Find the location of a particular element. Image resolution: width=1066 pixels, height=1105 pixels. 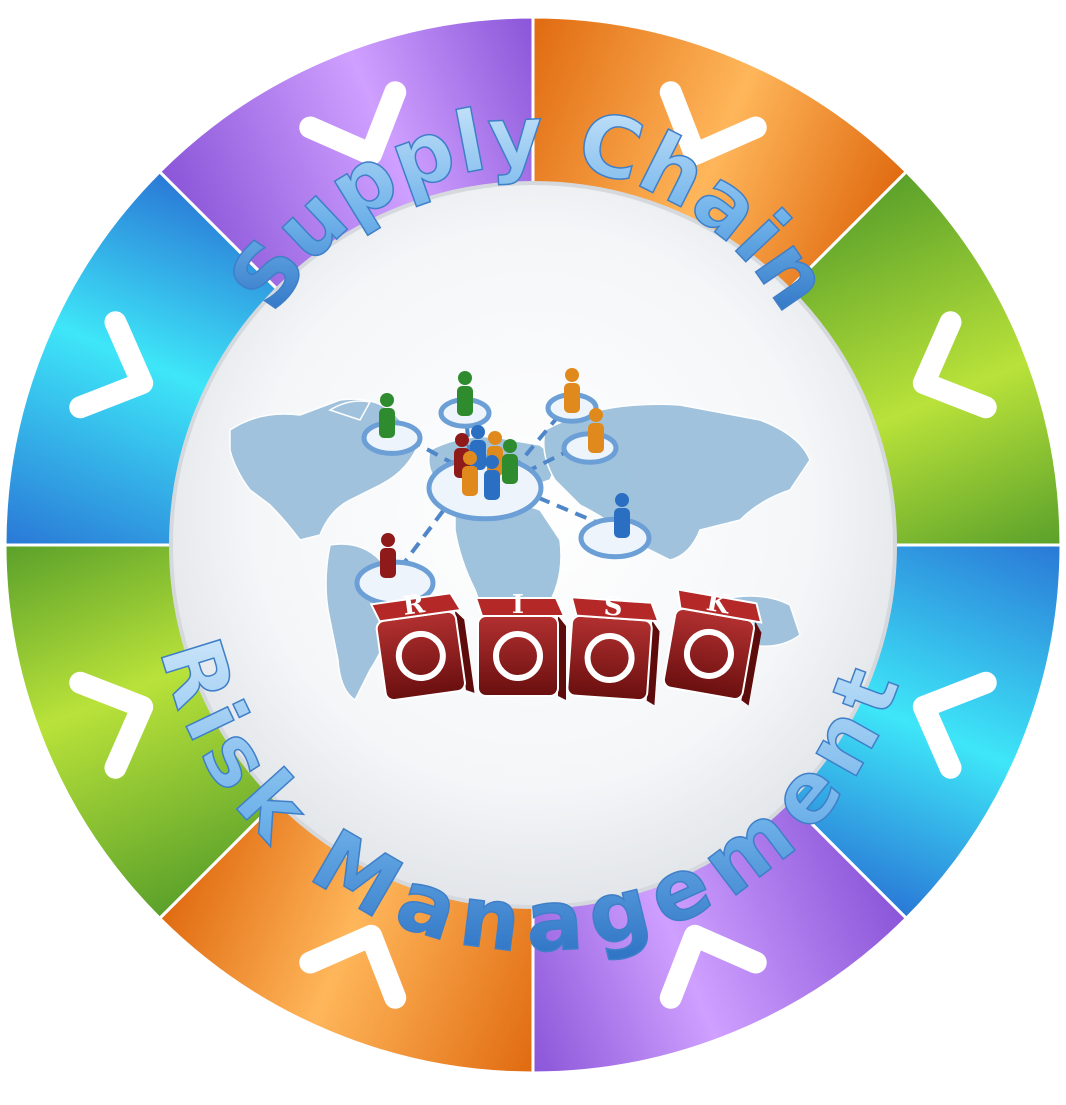

risk-die: S is located at coordinates (613, 648).